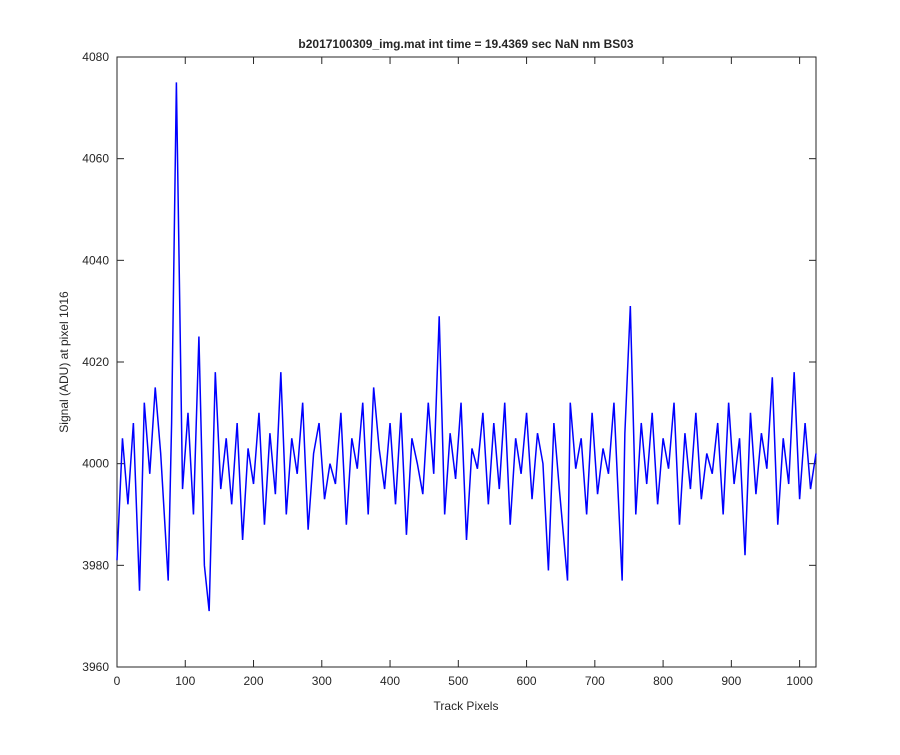 Image resolution: width=900 pixels, height=755 pixels. Describe the element at coordinates (95, 159) in the screenshot. I see `y-tick-label: 4060` at that location.